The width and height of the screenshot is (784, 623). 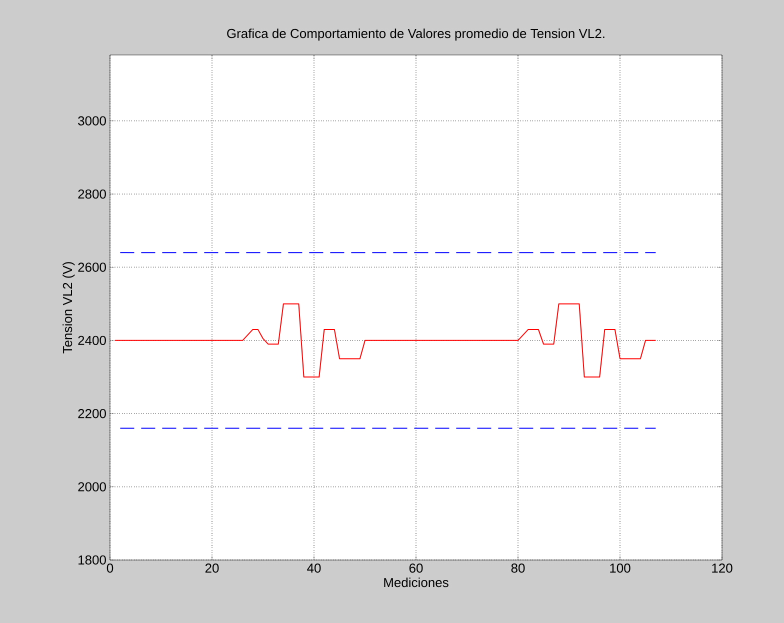 What do you see at coordinates (92, 121) in the screenshot?
I see `y-tick-label: 3000` at bounding box center [92, 121].